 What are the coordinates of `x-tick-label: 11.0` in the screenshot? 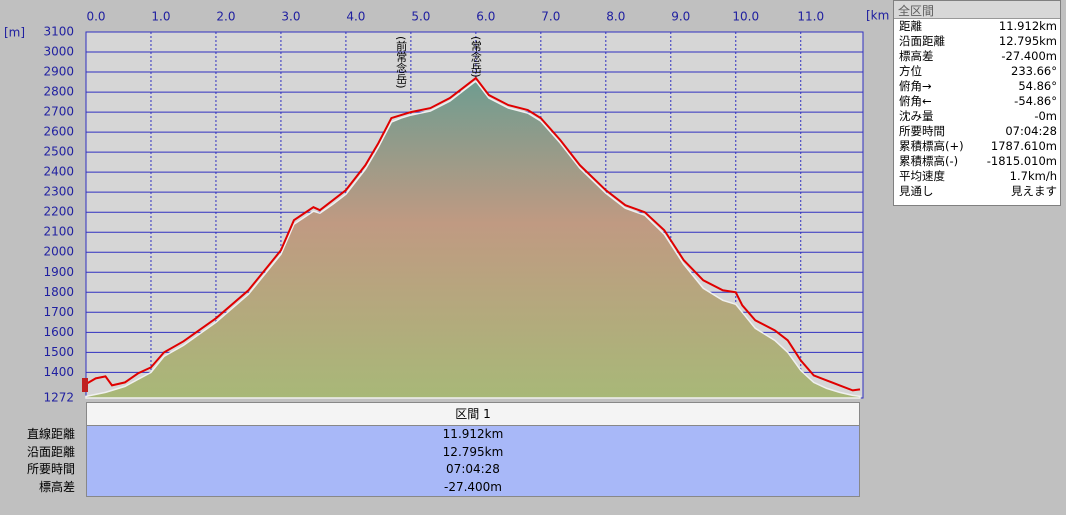 It's located at (810, 17).